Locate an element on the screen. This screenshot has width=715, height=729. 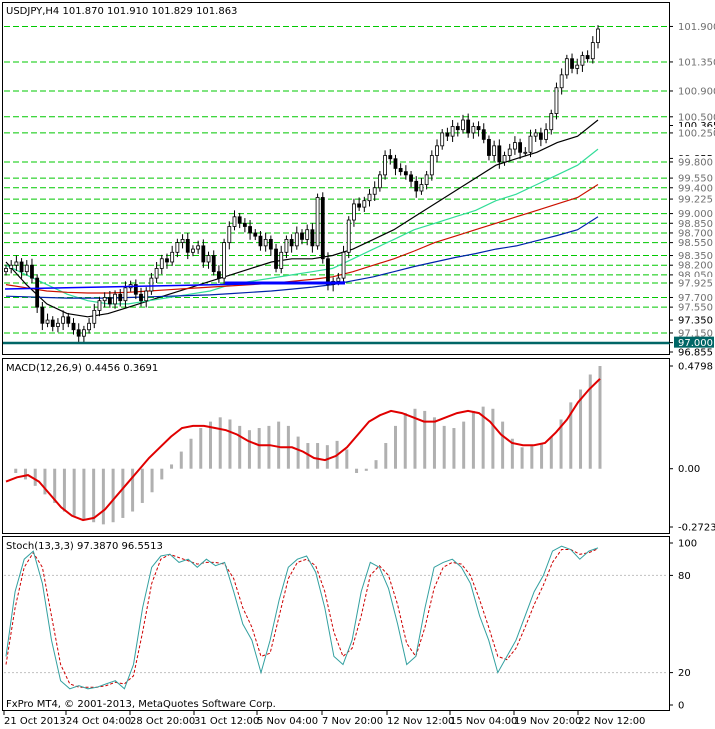
macd-title: MACD(12,26,9) 0.4456 0.3691 is located at coordinates (82, 368).